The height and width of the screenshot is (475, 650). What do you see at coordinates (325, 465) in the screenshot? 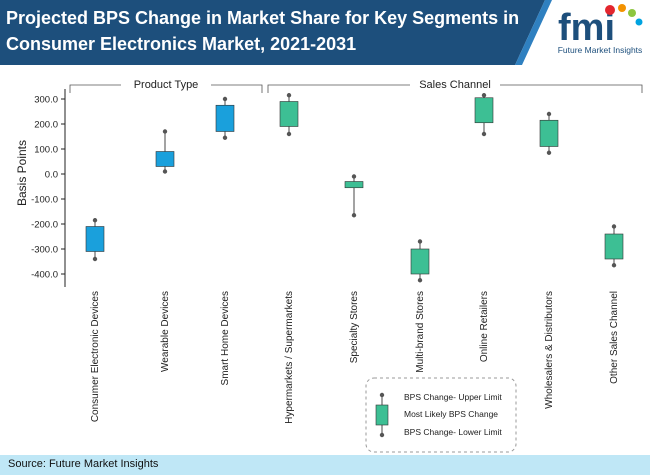
I see `source-bar: Source: Future Market Insights` at bounding box center [325, 465].